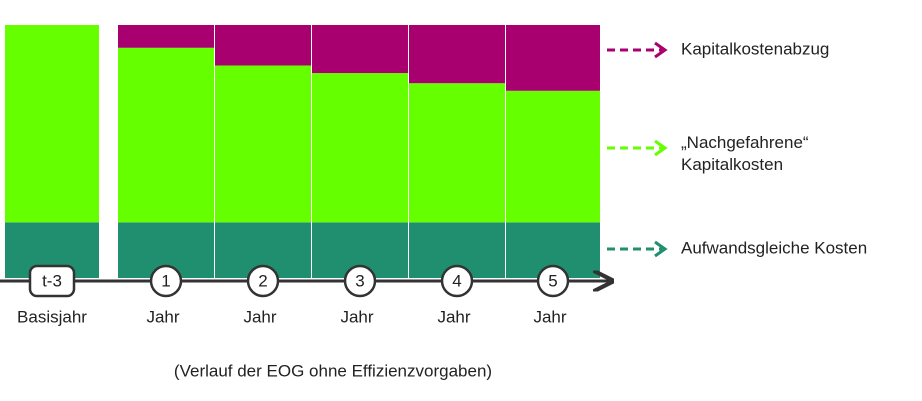 This screenshot has width=922, height=401. I want to click on category-label: t-3, so click(52, 280).